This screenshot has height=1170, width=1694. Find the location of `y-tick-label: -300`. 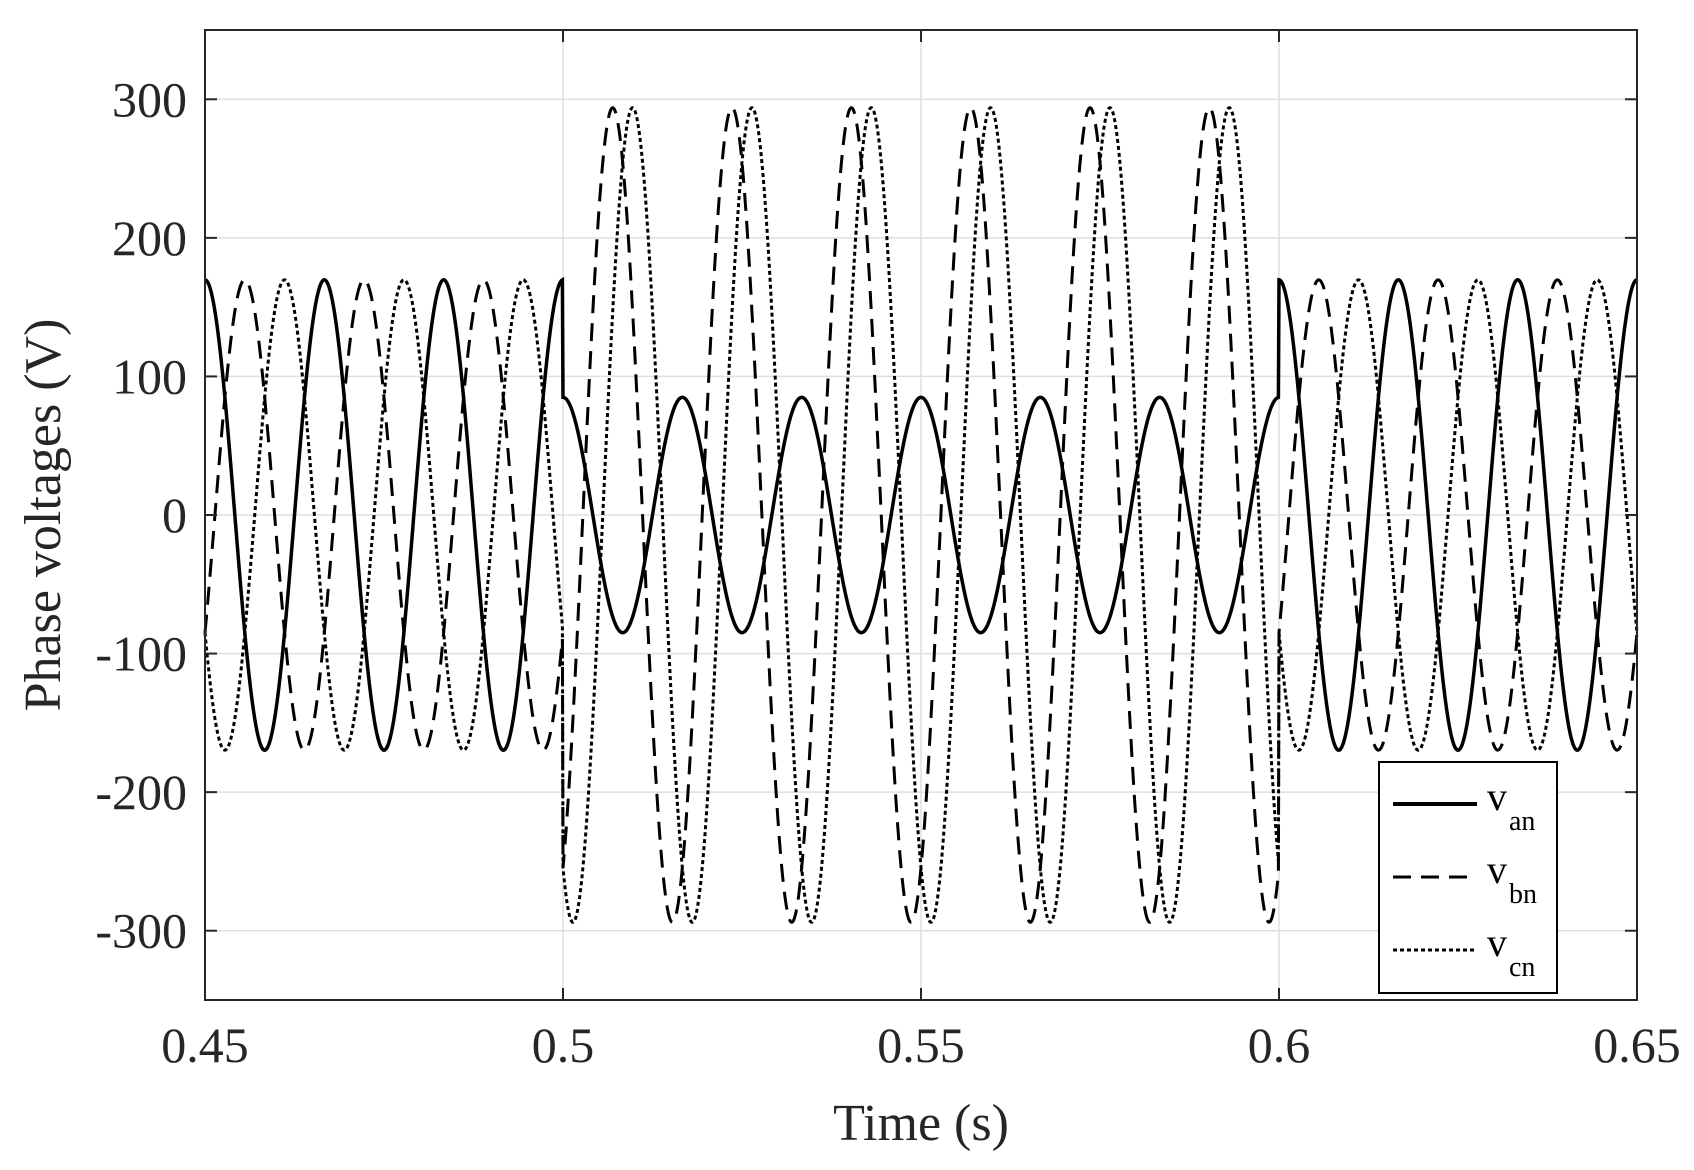

y-tick-label: -300 is located at coordinates (141, 931).